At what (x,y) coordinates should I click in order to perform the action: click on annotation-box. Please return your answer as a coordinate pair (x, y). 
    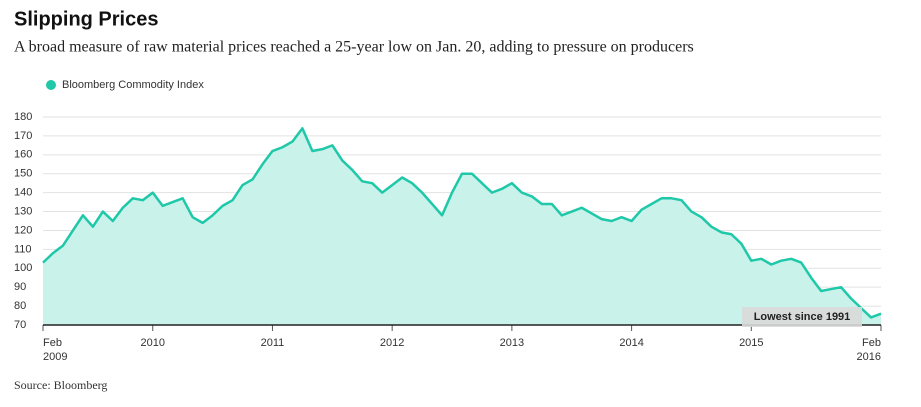
    Looking at the image, I should click on (802, 317).